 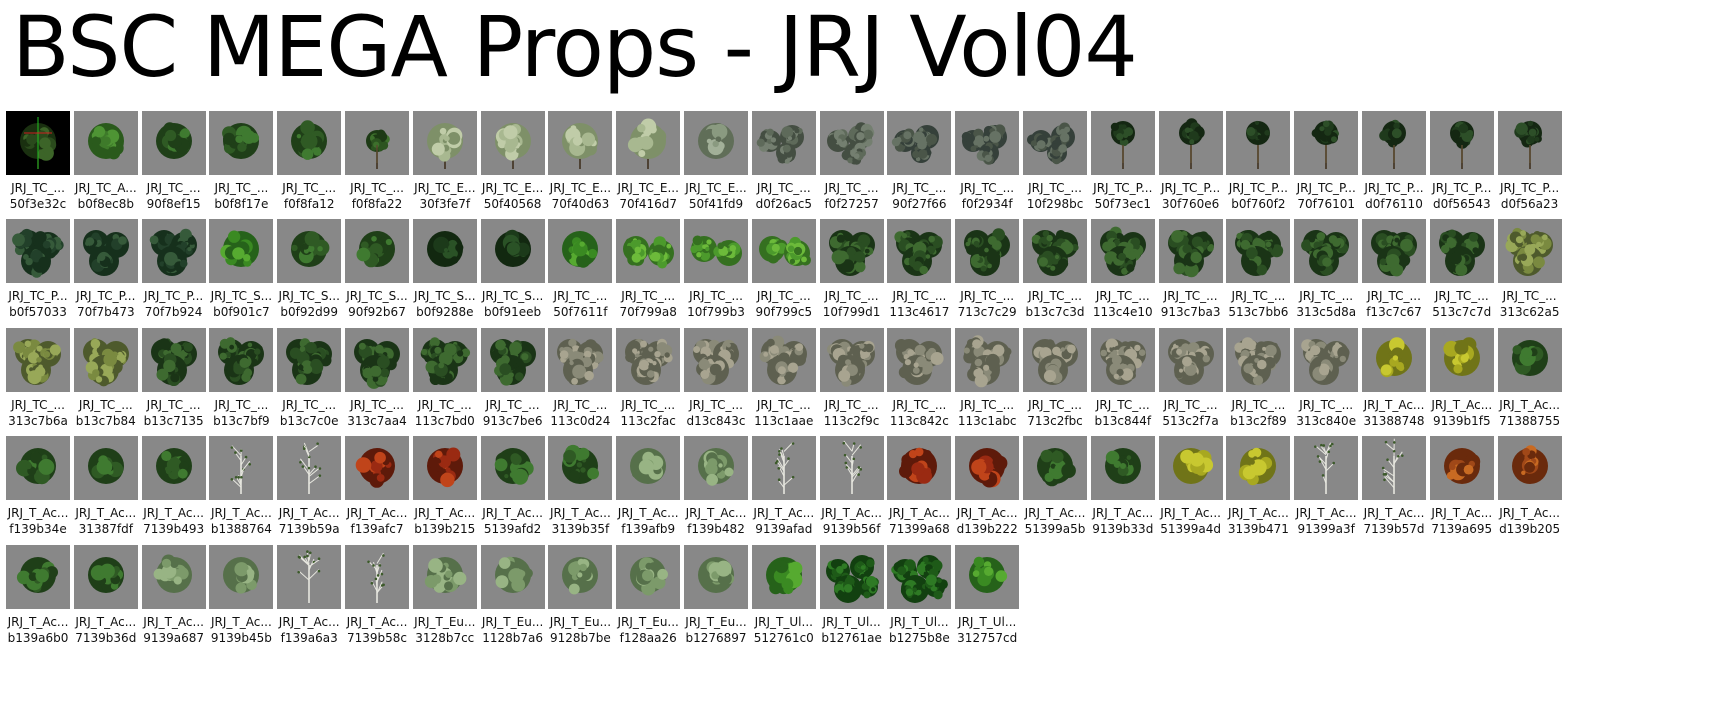 I want to click on thumbnail-item: JRJ_TC_... 113c1aae, so click(x=782, y=378).